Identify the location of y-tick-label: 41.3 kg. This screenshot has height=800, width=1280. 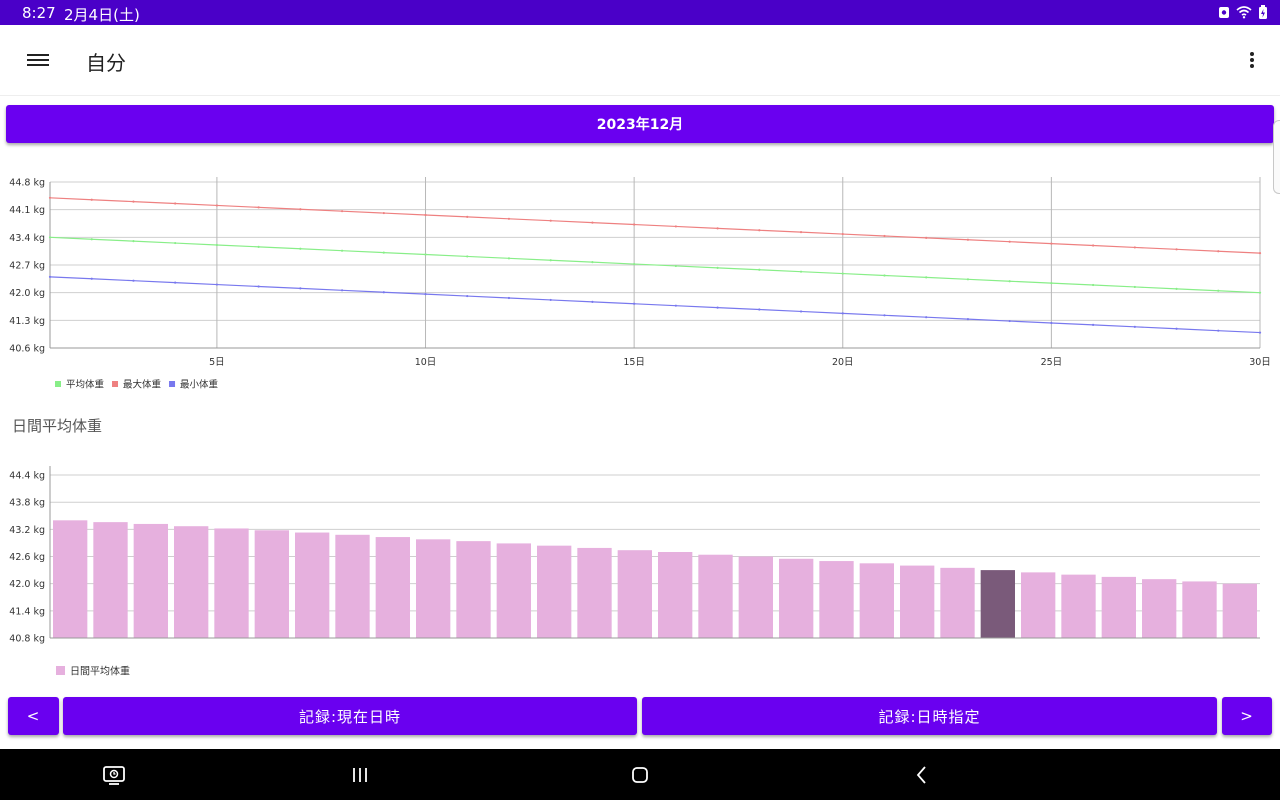
(27, 321).